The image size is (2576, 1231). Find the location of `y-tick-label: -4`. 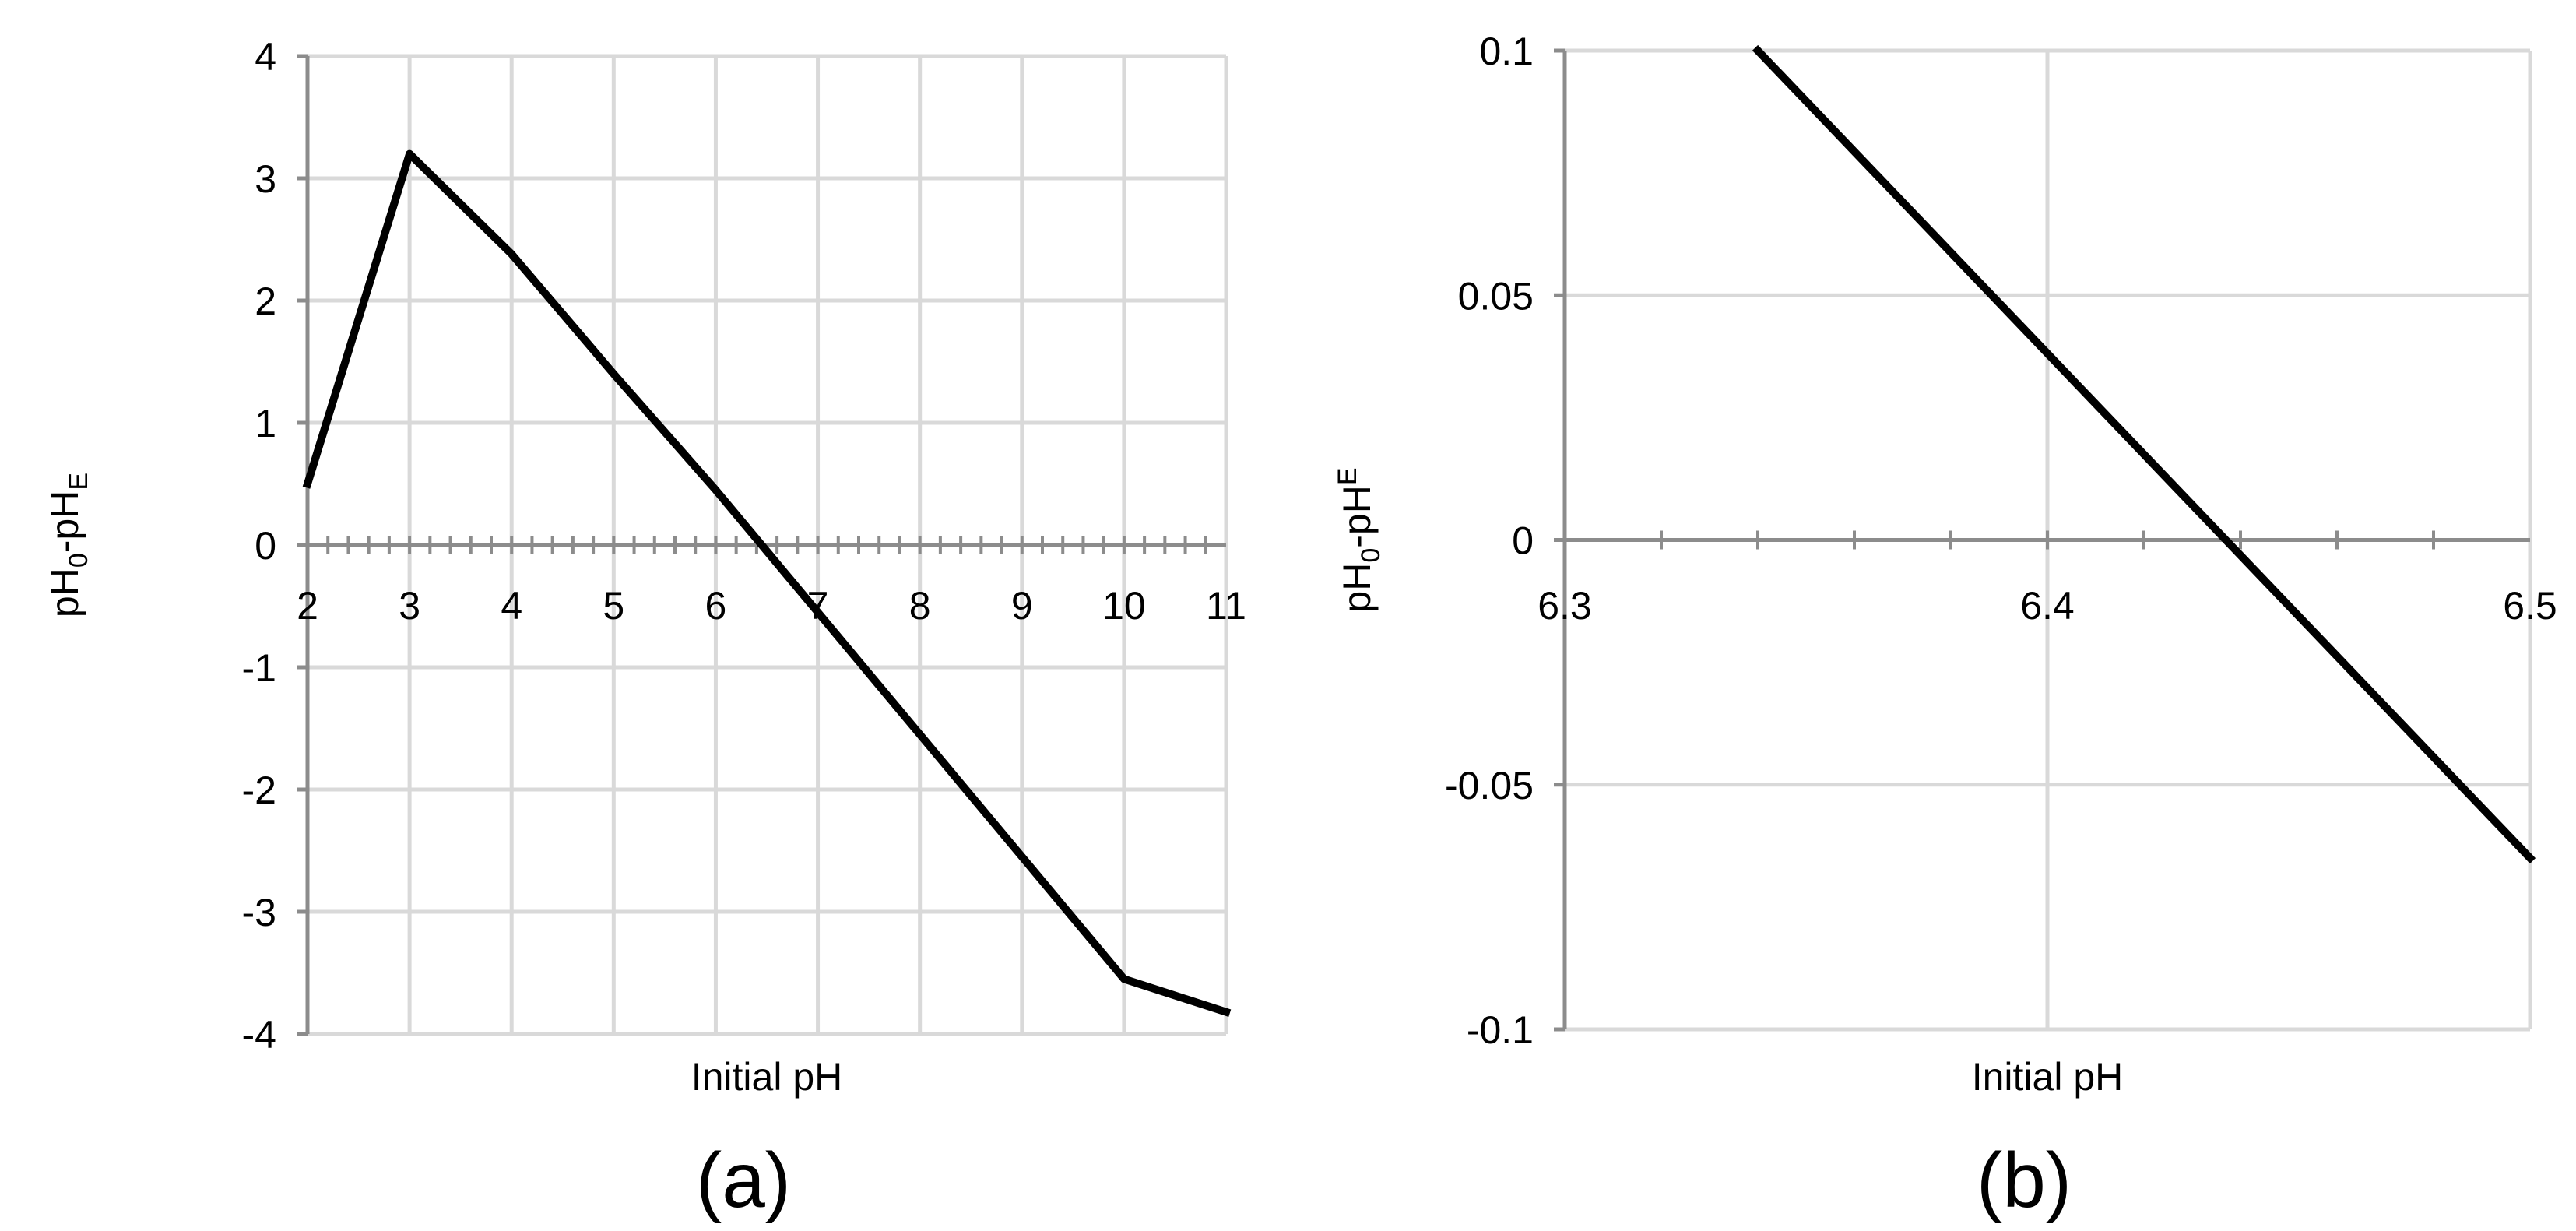

y-tick-label: -4 is located at coordinates (259, 1035).